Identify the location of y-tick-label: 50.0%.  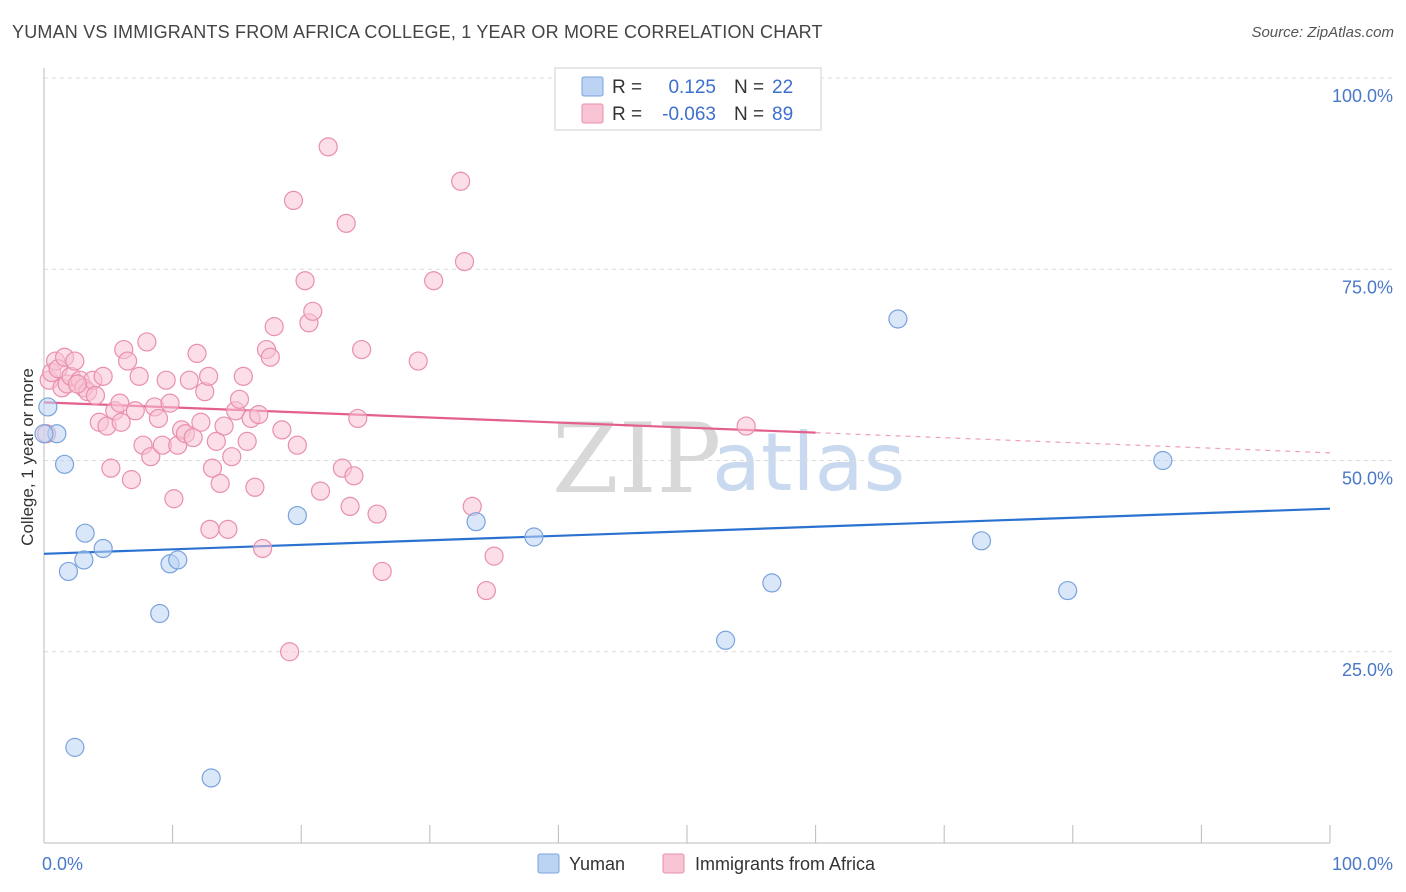
(1367, 479).